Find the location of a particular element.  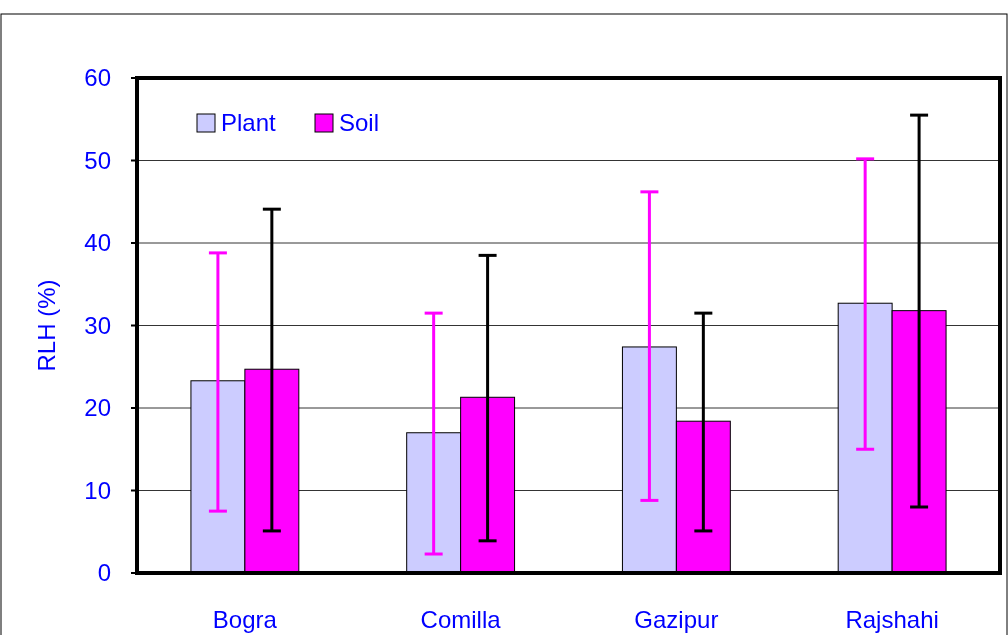

x-tick-label: Bogra is located at coordinates (245, 619).